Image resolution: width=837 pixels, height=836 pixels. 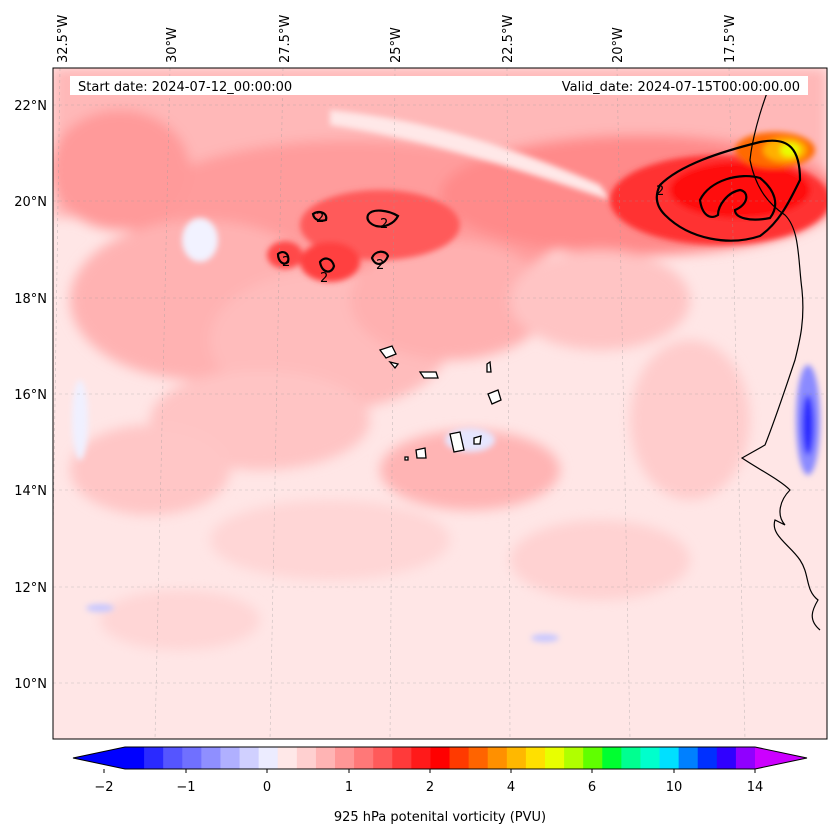 What do you see at coordinates (508, 39) in the screenshot?
I see `lon-label: 22.5°W` at bounding box center [508, 39].